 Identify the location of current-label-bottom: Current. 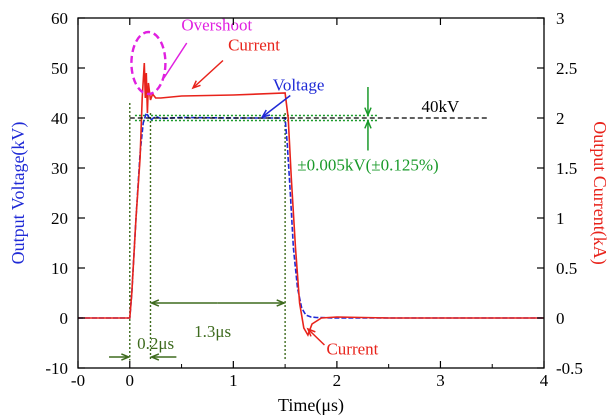
(352, 349).